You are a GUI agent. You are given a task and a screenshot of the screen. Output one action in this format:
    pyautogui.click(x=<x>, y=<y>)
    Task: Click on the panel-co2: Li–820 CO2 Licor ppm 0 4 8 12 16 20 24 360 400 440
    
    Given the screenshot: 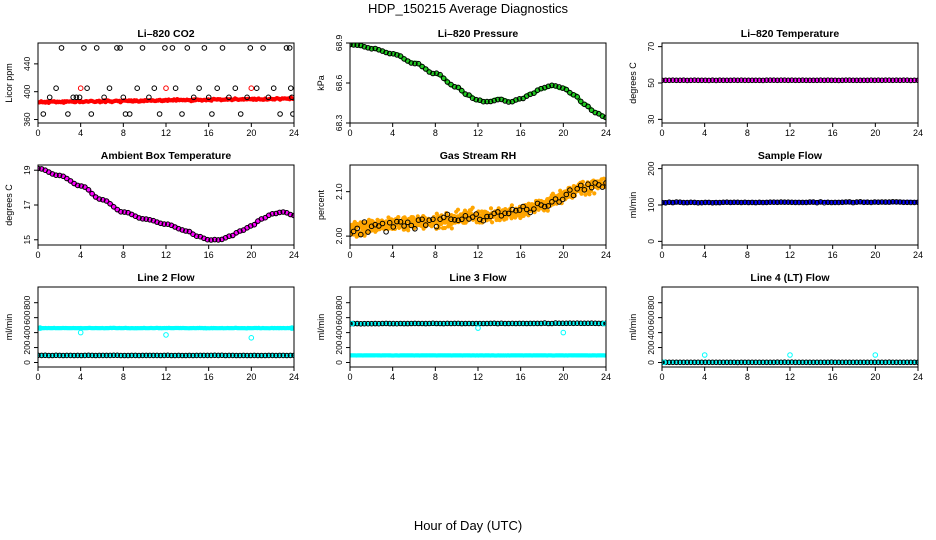 What is the action you would take?
    pyautogui.click(x=151, y=83)
    